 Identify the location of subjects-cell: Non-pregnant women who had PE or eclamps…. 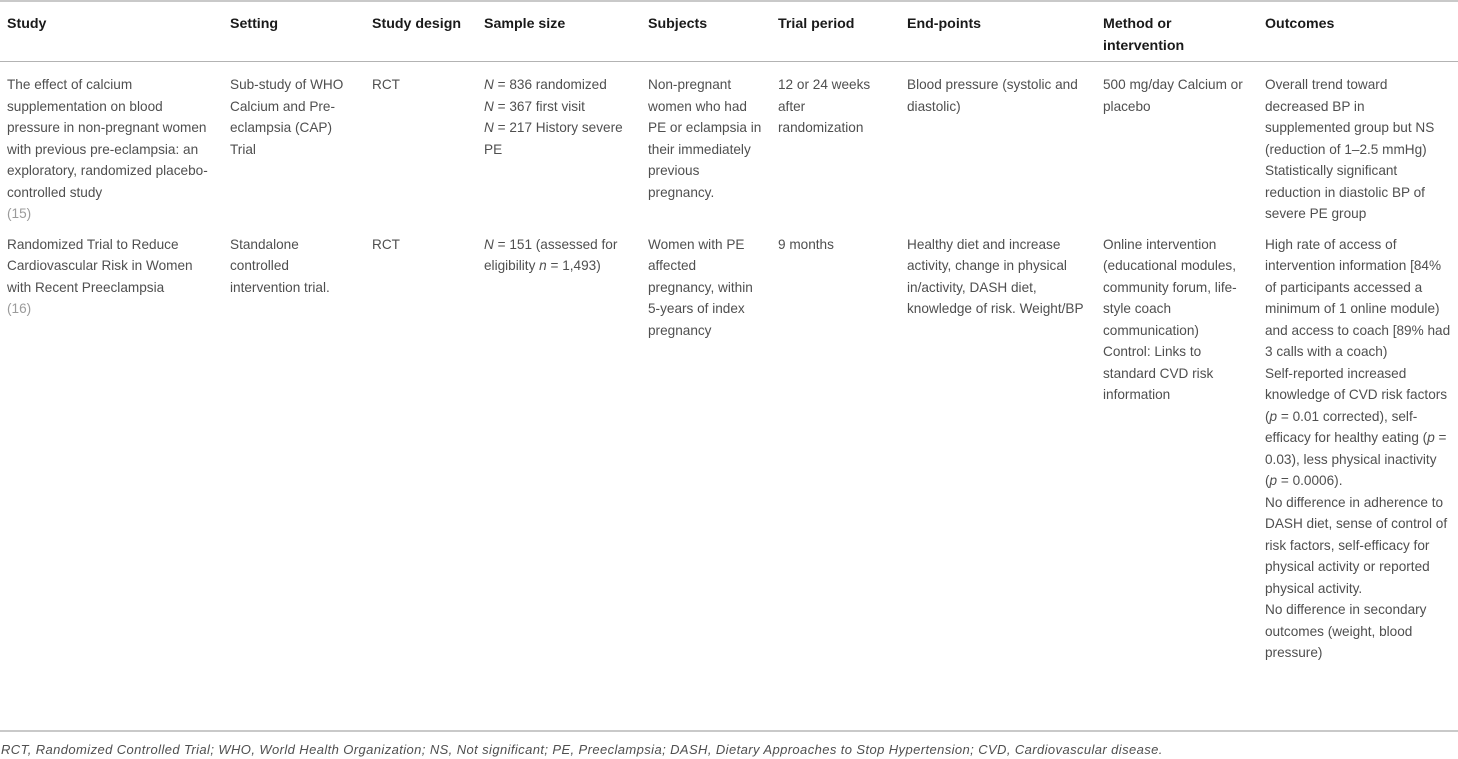
(705, 138).